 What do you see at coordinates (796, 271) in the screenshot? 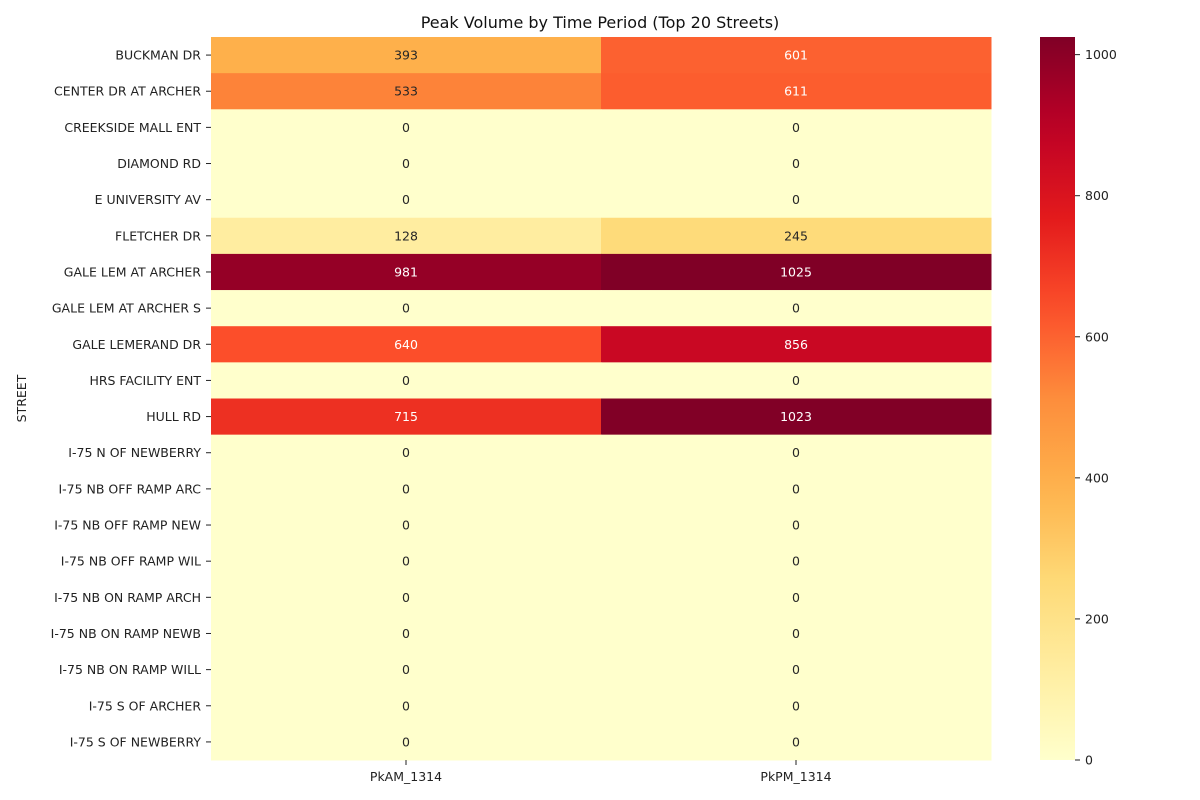
I see `cell-value-label: 1025` at bounding box center [796, 271].